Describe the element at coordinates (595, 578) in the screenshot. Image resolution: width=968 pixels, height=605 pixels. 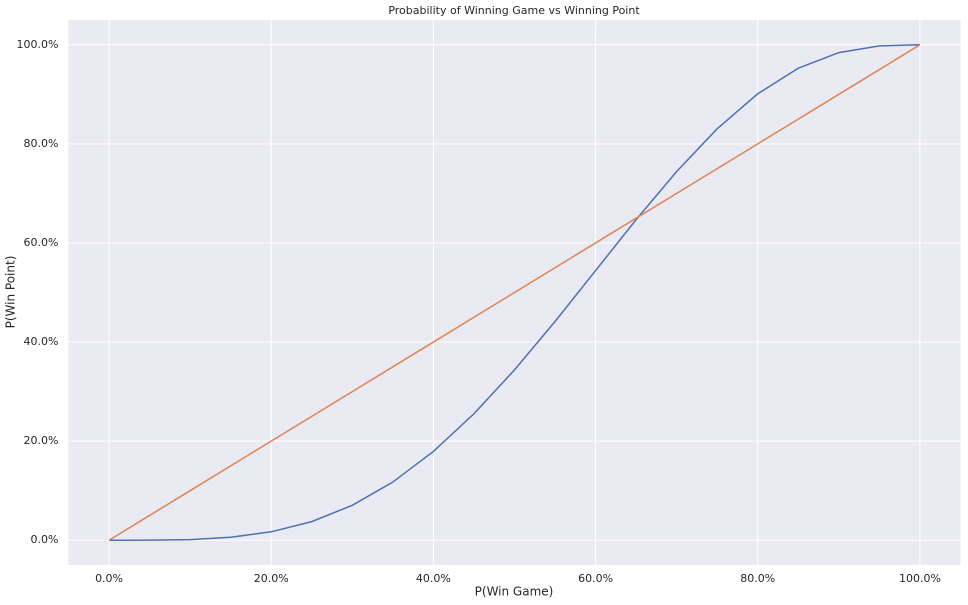
I see `x-tick-label: 60.0%` at that location.